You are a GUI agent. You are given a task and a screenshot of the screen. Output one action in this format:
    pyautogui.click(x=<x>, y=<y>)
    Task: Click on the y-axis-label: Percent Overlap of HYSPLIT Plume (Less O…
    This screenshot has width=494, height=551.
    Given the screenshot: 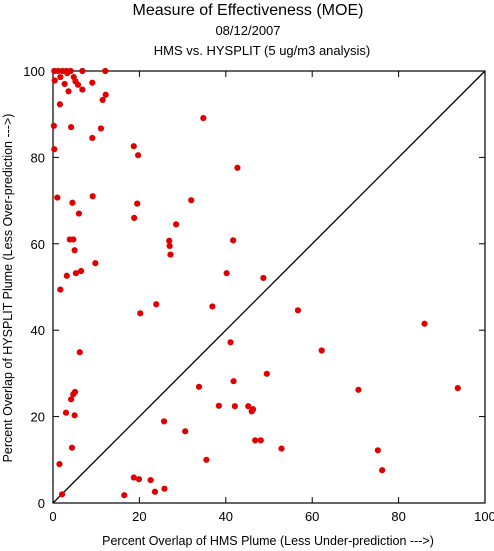 What is the action you would take?
    pyautogui.click(x=8, y=288)
    